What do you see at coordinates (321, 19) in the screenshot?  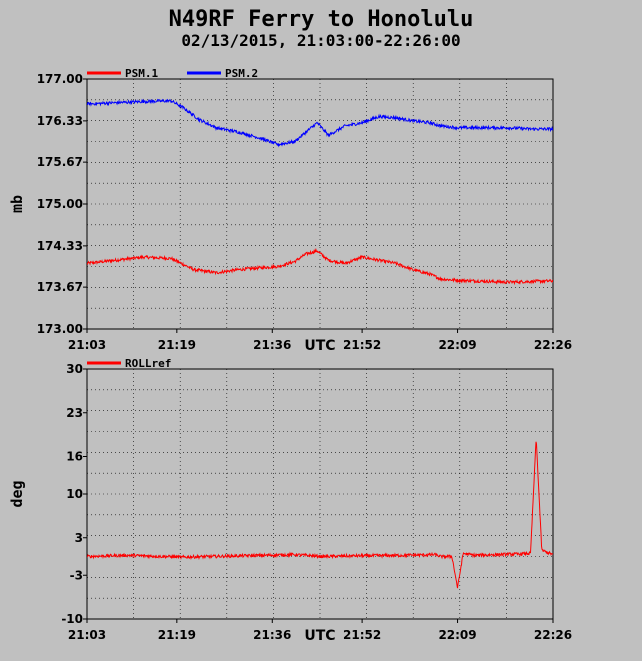 I see `chart-title: N49RF Ferry to Honolulu` at bounding box center [321, 19].